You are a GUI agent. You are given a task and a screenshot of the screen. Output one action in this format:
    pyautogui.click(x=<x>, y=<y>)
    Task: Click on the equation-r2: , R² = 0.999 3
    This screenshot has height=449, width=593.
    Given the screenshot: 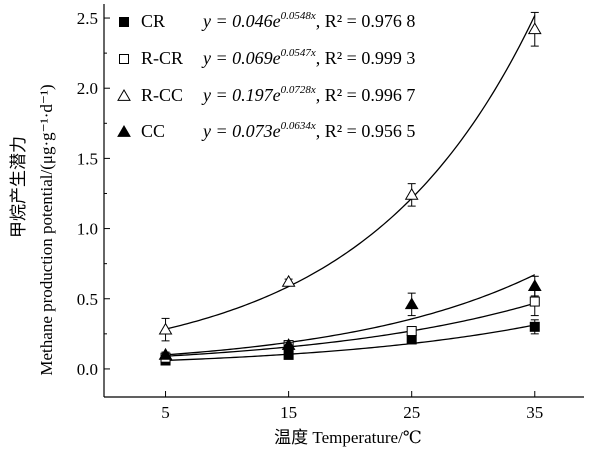 What is the action you would take?
    pyautogui.click(x=366, y=58)
    